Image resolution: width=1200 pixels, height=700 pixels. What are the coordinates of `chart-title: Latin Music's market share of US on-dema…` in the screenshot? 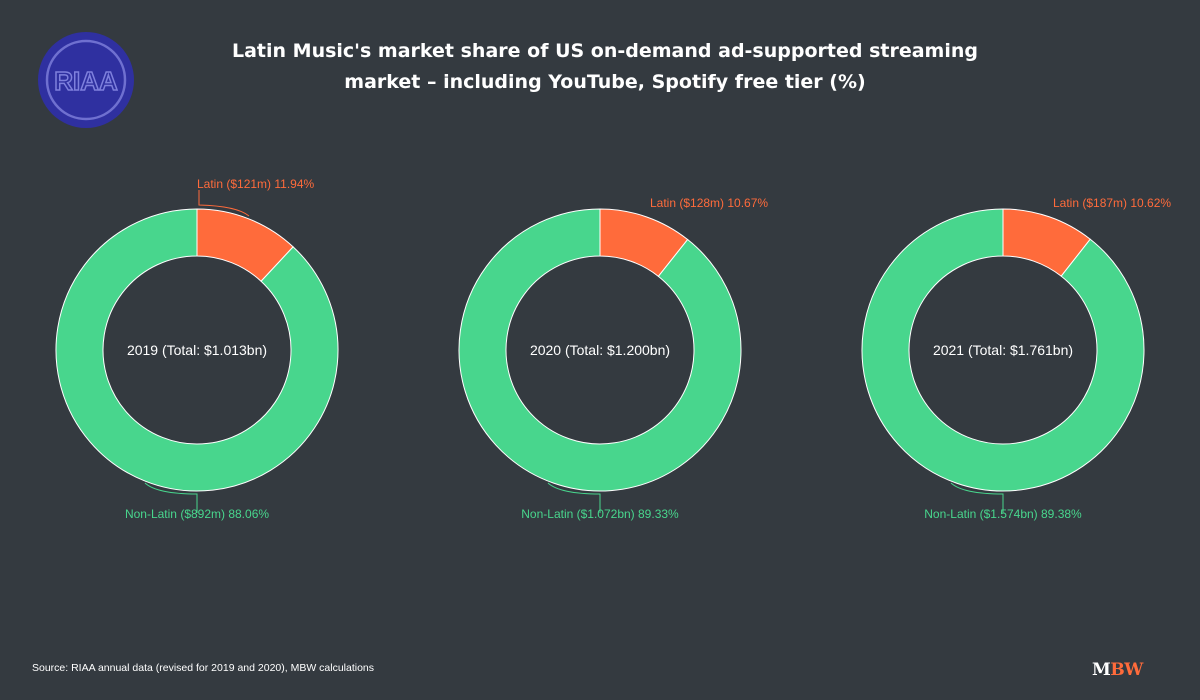 It's located at (605, 67).